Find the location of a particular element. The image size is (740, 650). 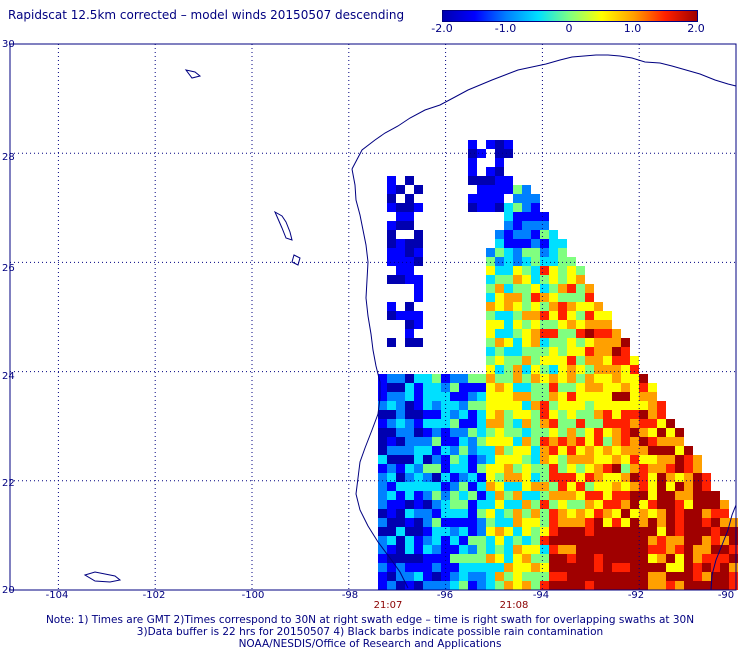

lon-tick-label: -98 is located at coordinates (350, 595).